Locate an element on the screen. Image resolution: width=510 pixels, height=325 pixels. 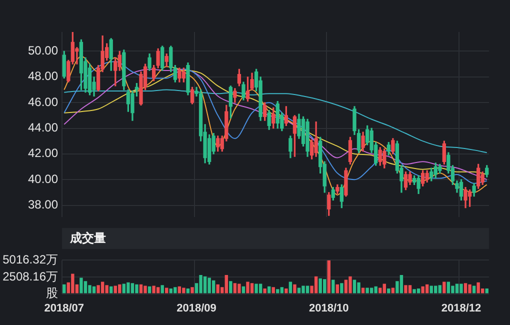
y-tick-label: 38.00 is located at coordinates (43, 205).